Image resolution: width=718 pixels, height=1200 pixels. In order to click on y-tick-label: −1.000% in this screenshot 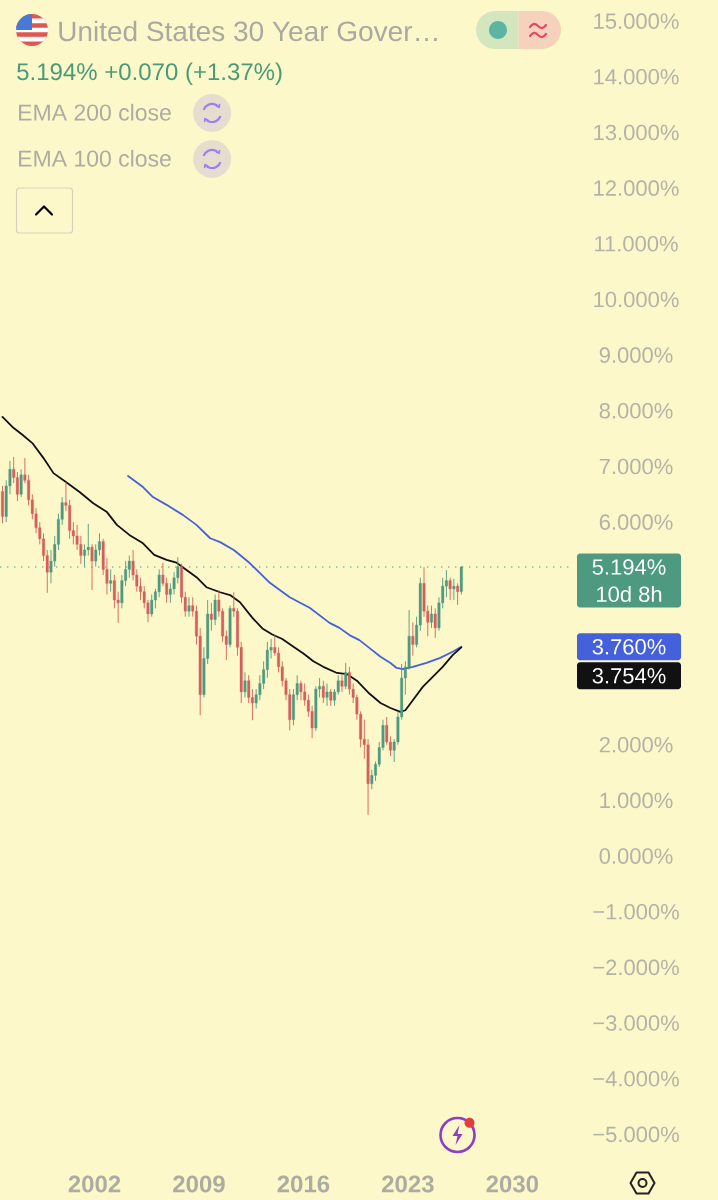, I will do `click(636, 911)`.